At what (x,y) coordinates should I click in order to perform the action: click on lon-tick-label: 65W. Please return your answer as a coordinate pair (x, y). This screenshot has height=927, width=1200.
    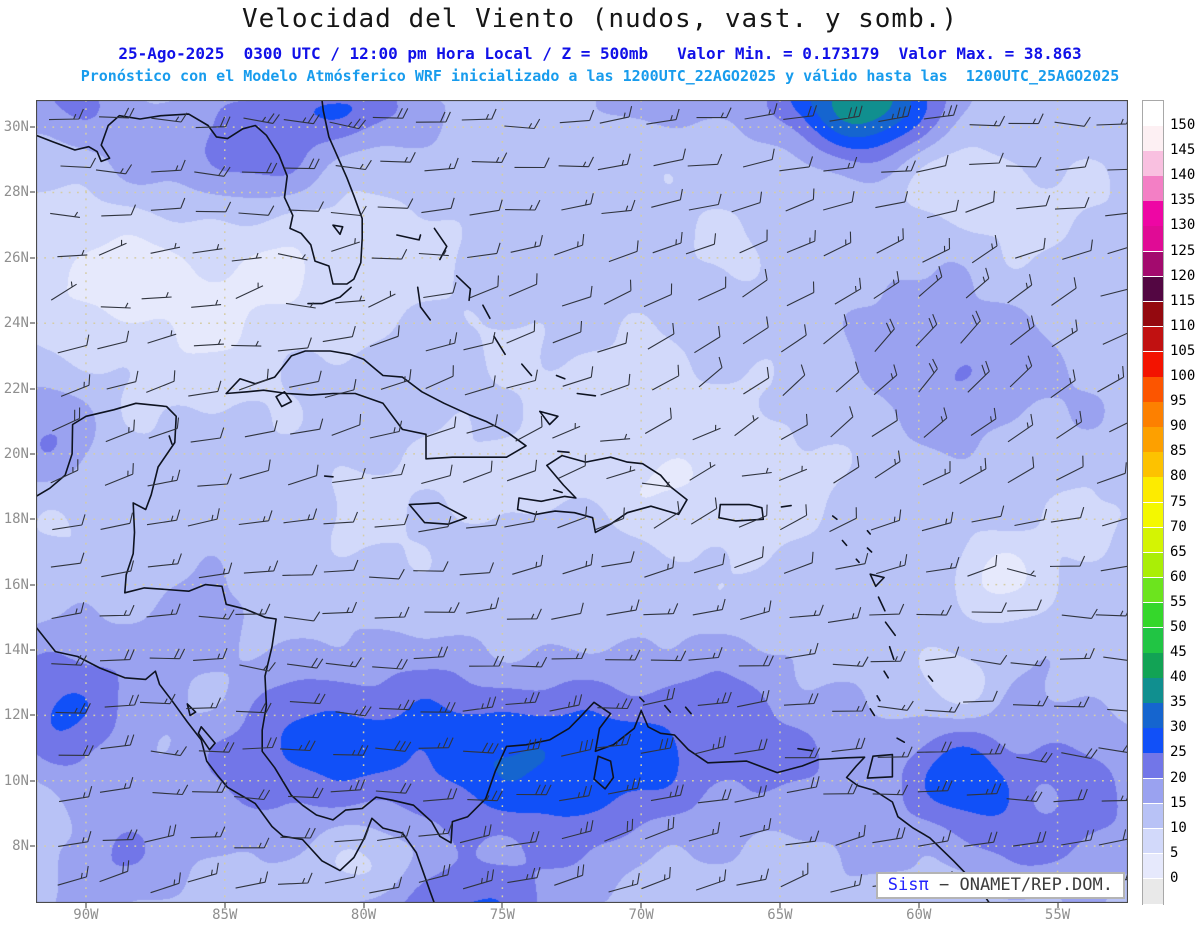
    Looking at the image, I should click on (780, 915).